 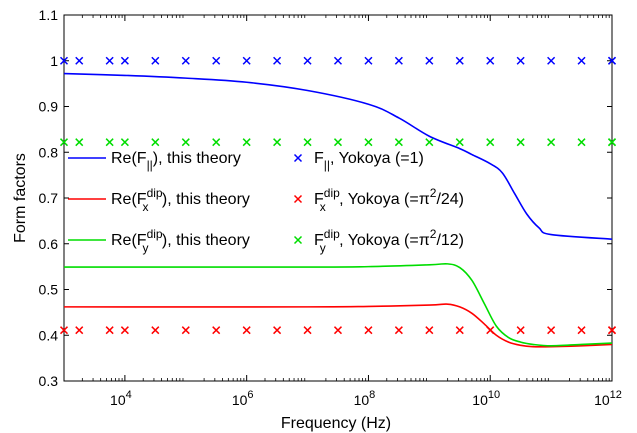 What do you see at coordinates (49, 15) in the screenshot?
I see `y-tick-label: 1.1` at bounding box center [49, 15].